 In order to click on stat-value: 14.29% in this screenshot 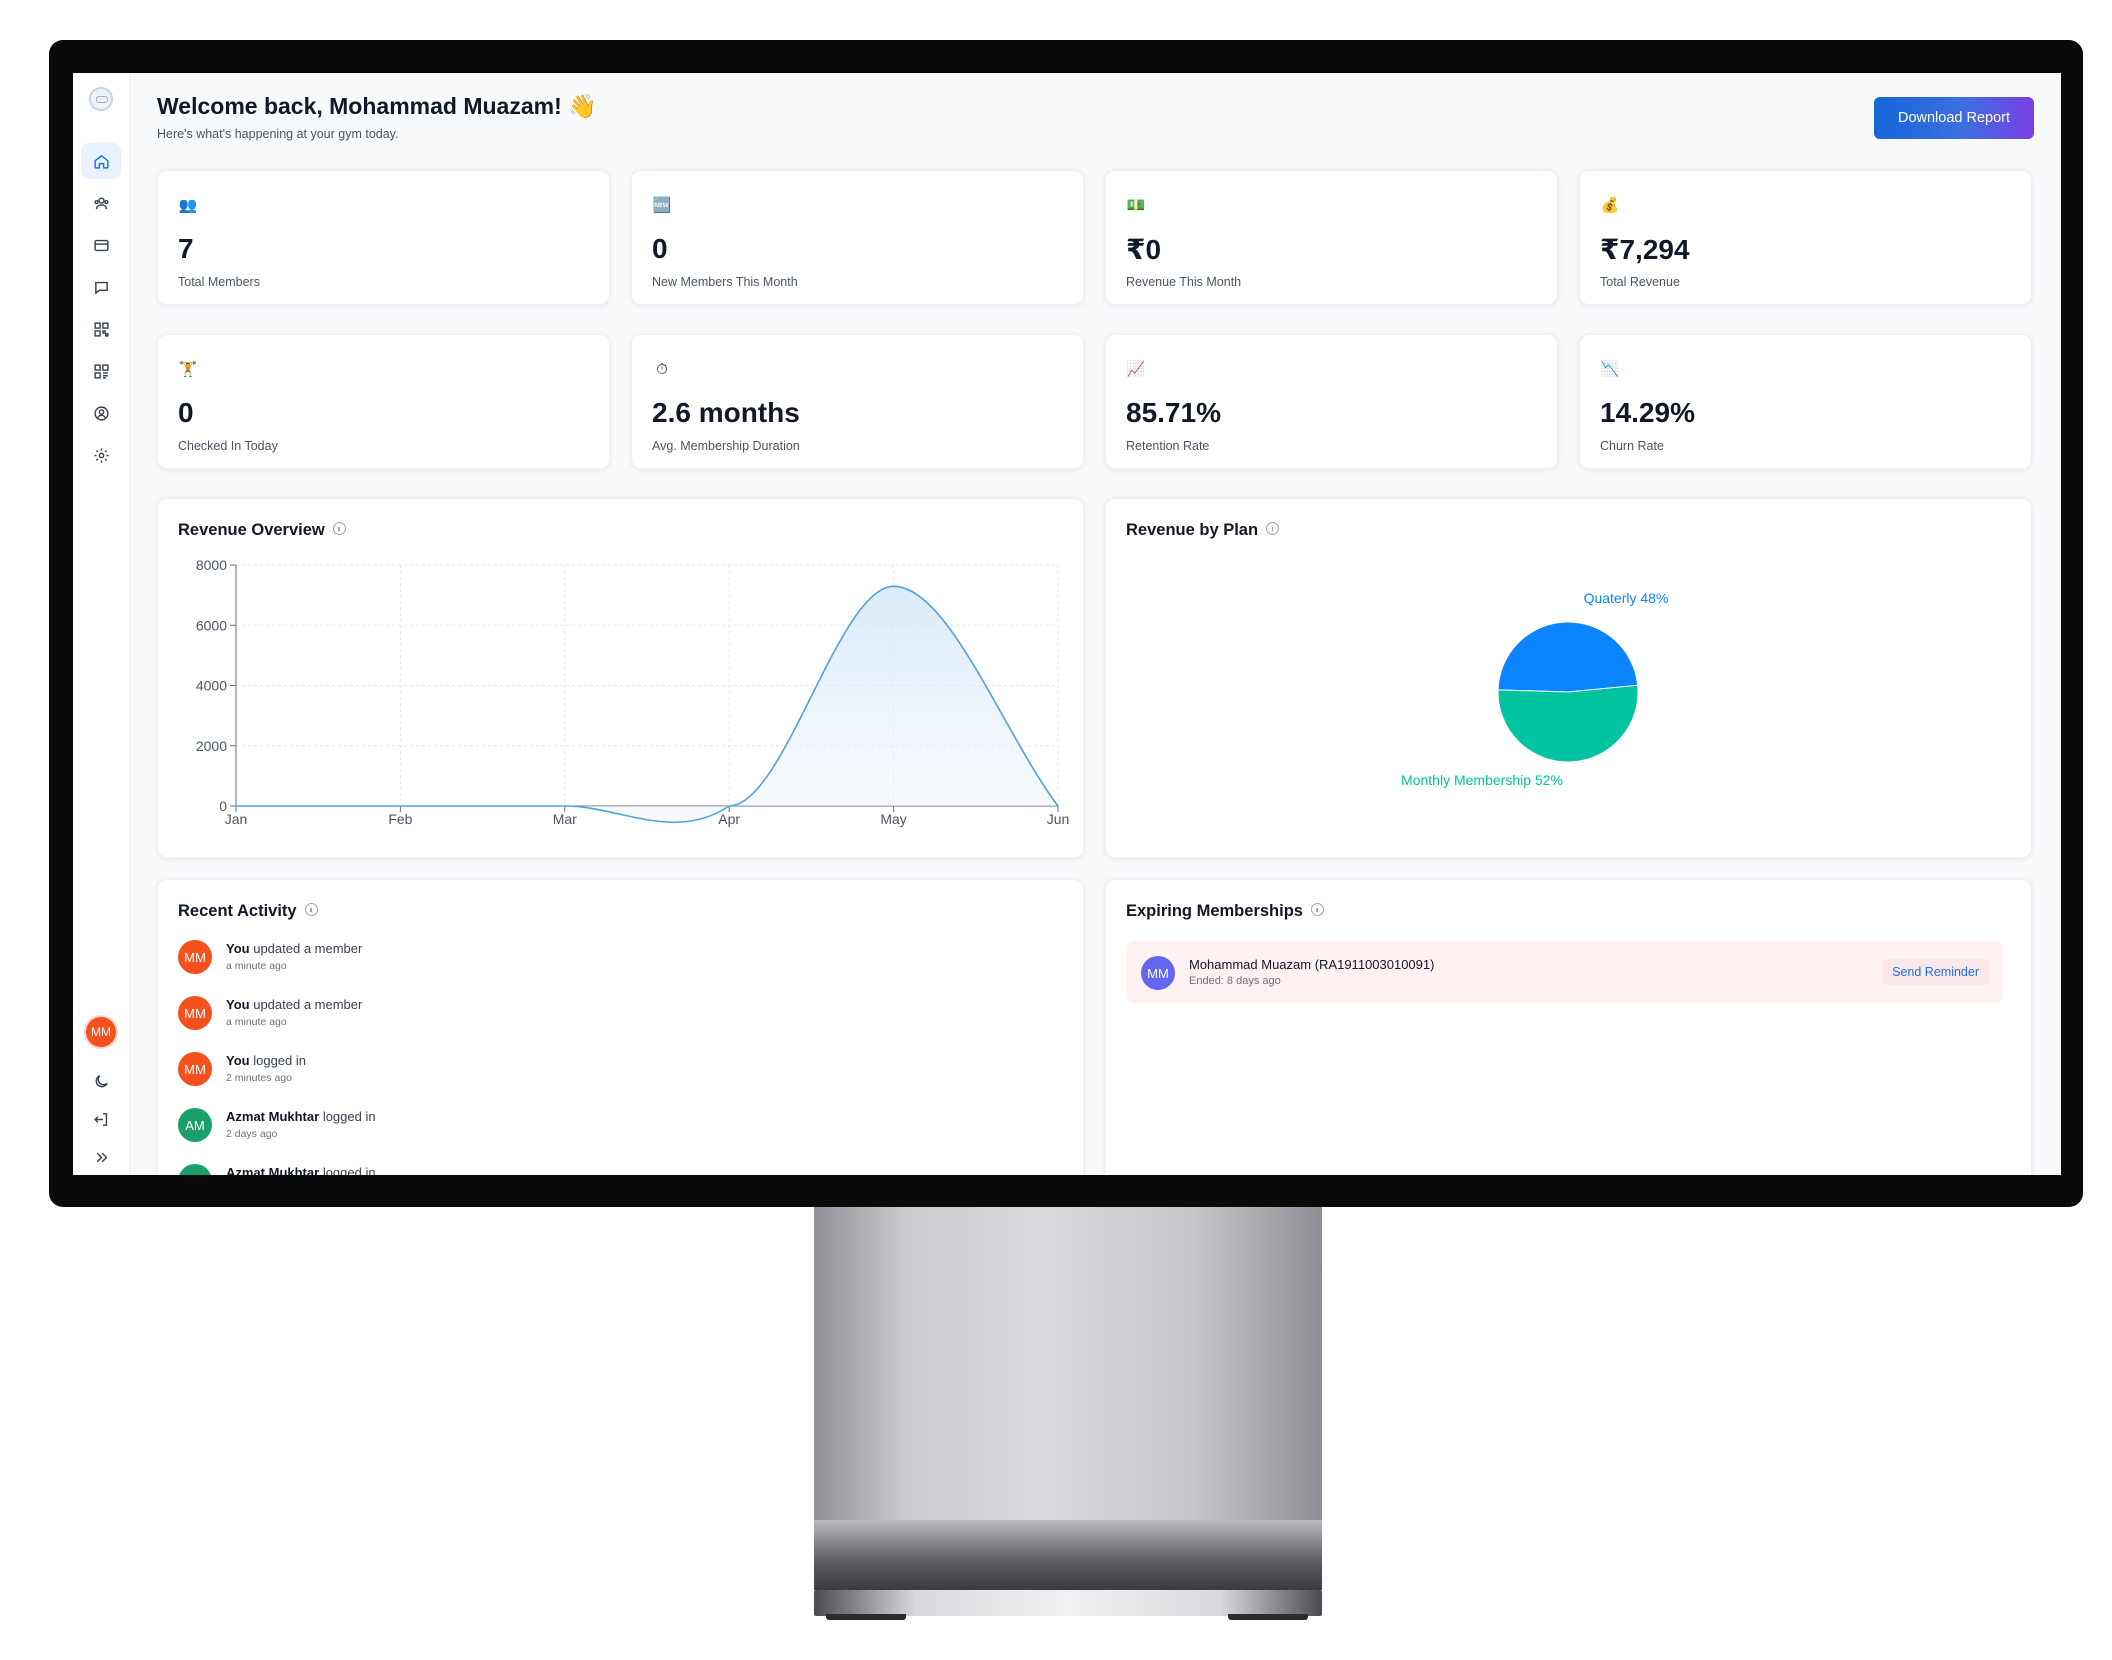, I will do `click(1647, 412)`.